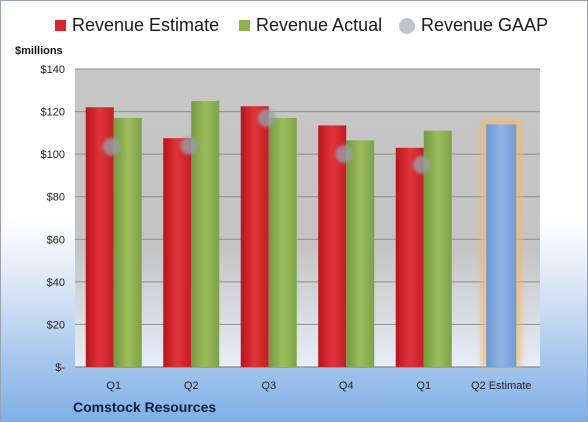  What do you see at coordinates (56, 198) in the screenshot?
I see `y-tick-label: $80` at bounding box center [56, 198].